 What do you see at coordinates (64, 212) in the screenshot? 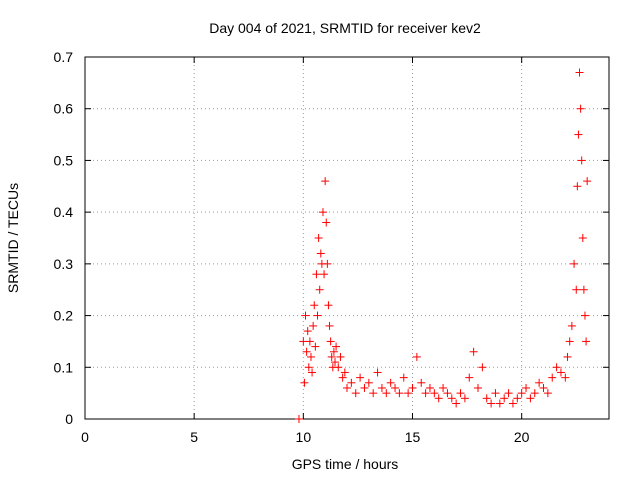
I see `y-tick-label: 0.4` at bounding box center [64, 212].